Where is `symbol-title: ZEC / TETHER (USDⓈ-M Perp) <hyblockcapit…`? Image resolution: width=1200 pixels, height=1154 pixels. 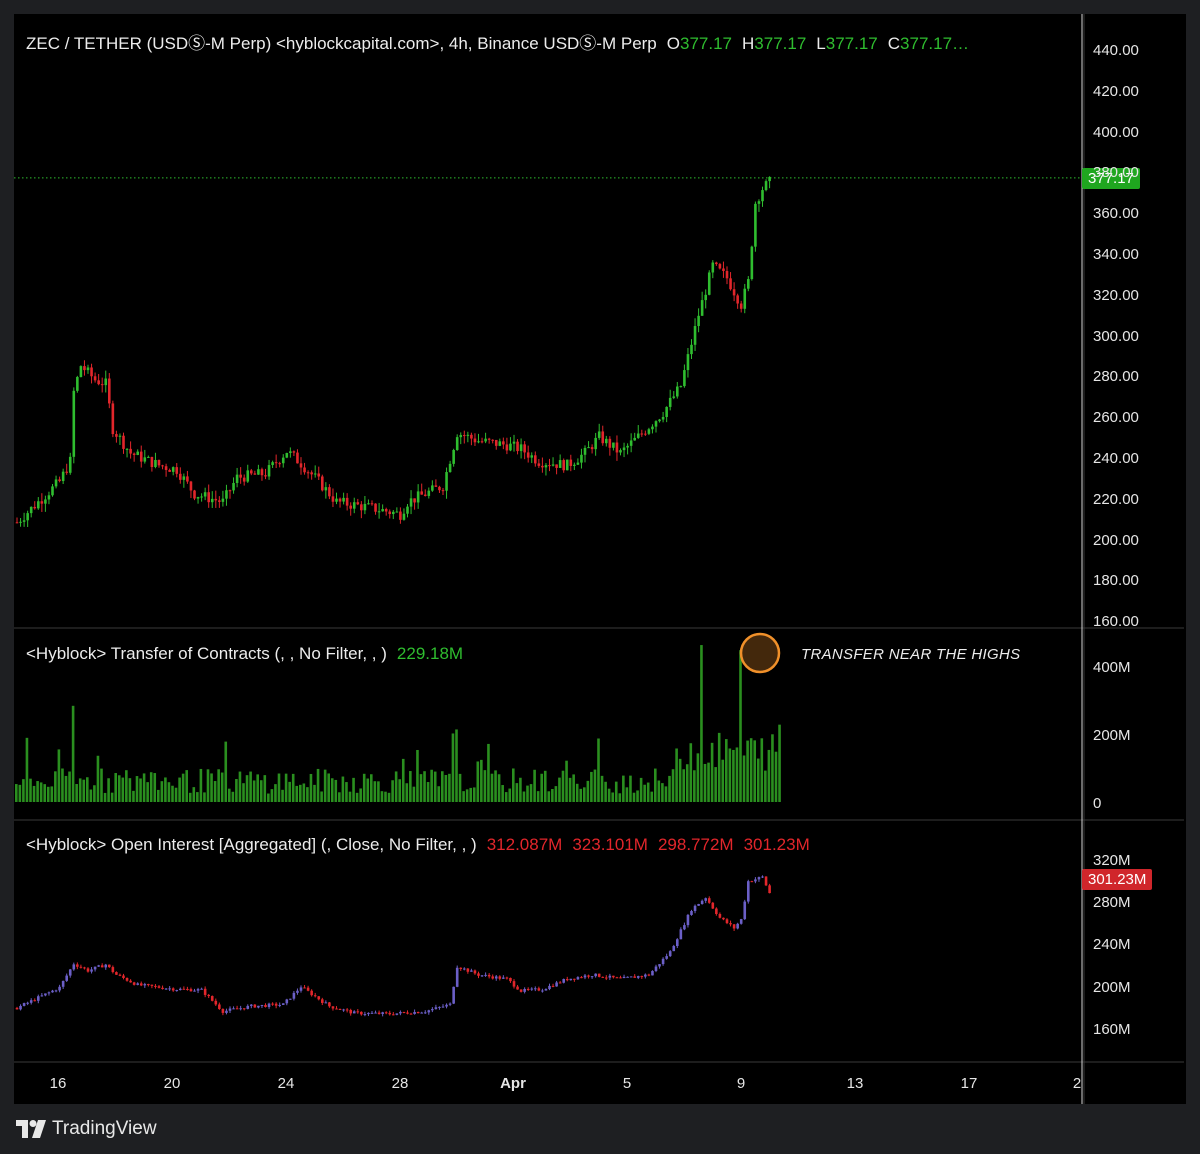 symbol-title: ZEC / TETHER (USDⓈ-M Perp) <hyblockcapit… is located at coordinates (341, 43).